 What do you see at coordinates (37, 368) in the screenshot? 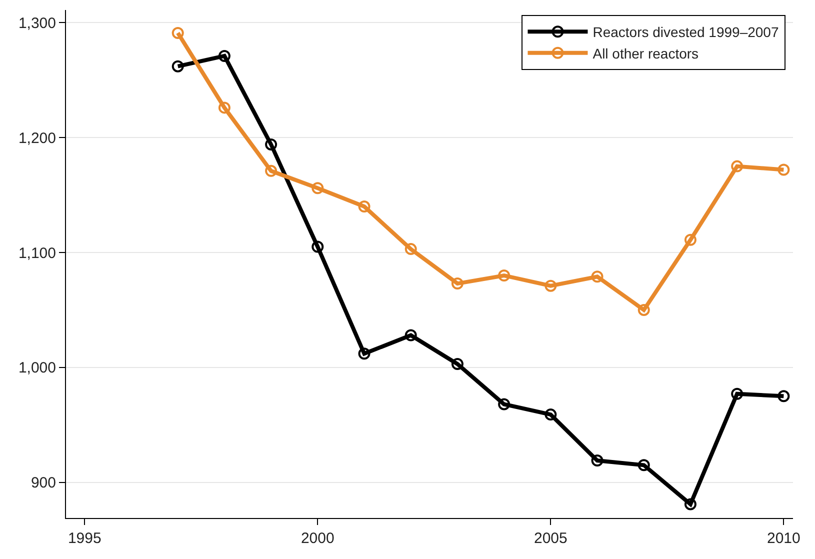
I see `y-tick-label: 1,000` at bounding box center [37, 368].